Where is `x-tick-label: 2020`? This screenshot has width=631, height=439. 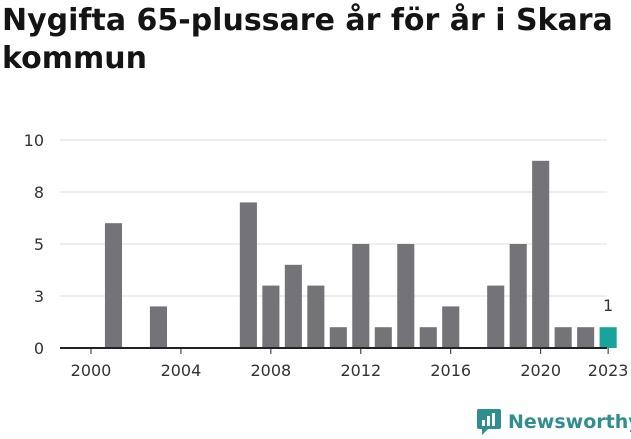 x-tick-label: 2020 is located at coordinates (540, 370).